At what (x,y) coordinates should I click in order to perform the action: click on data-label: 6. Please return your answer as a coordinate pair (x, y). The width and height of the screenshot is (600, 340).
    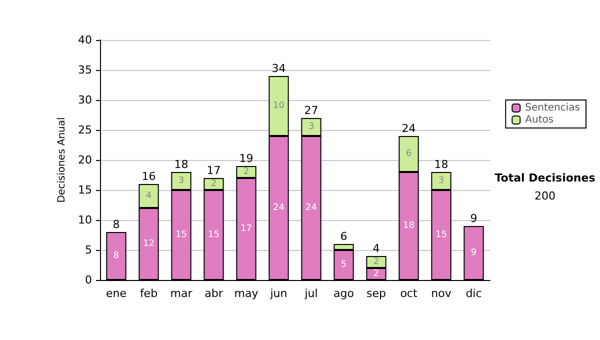
    Looking at the image, I should click on (409, 154).